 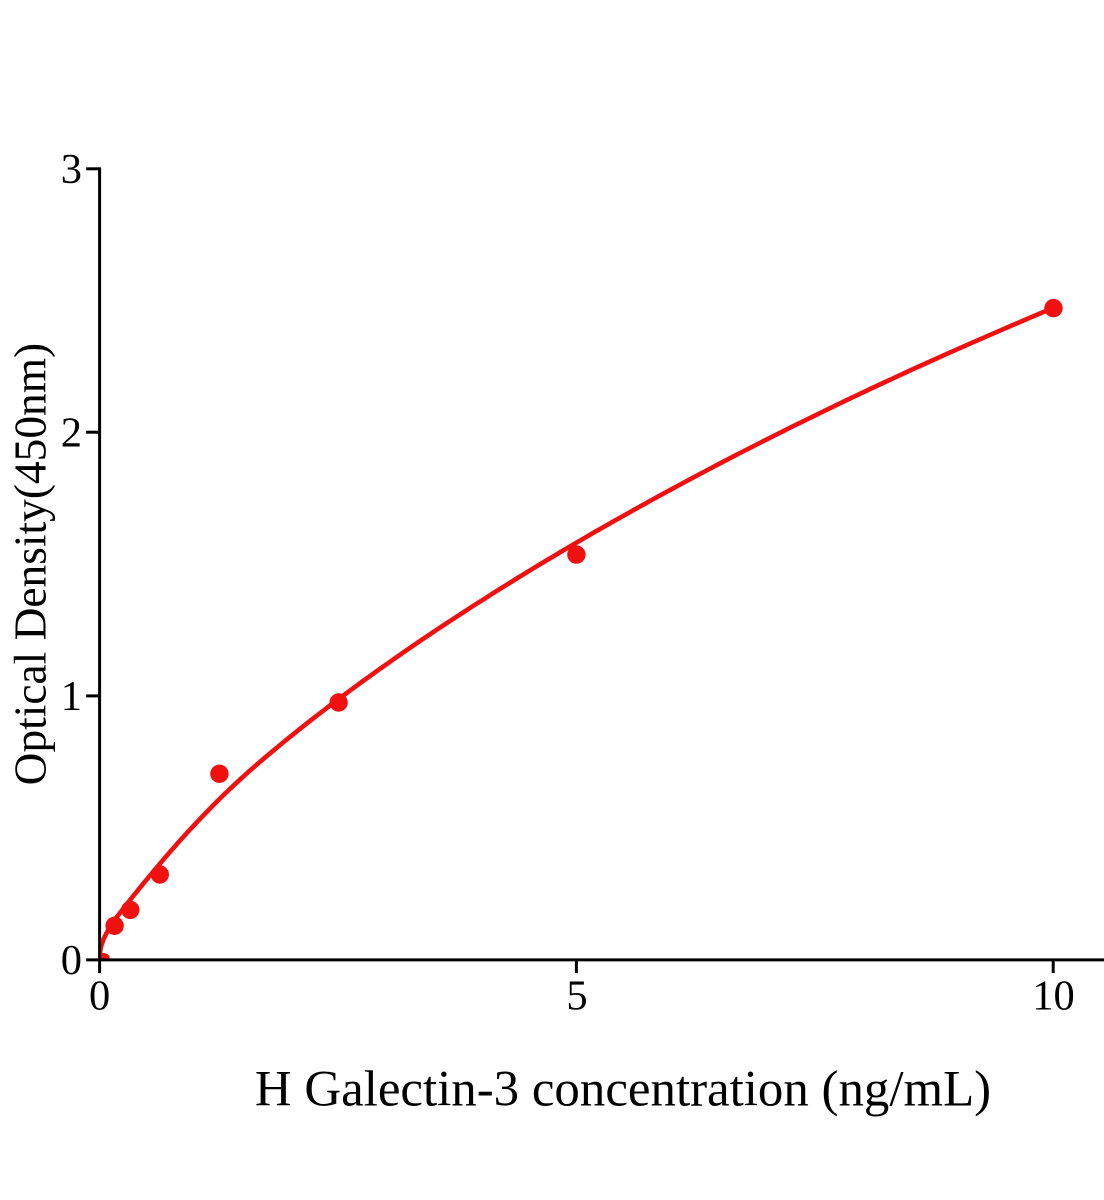 What do you see at coordinates (71, 169) in the screenshot?
I see `svg-text: 3` at bounding box center [71, 169].